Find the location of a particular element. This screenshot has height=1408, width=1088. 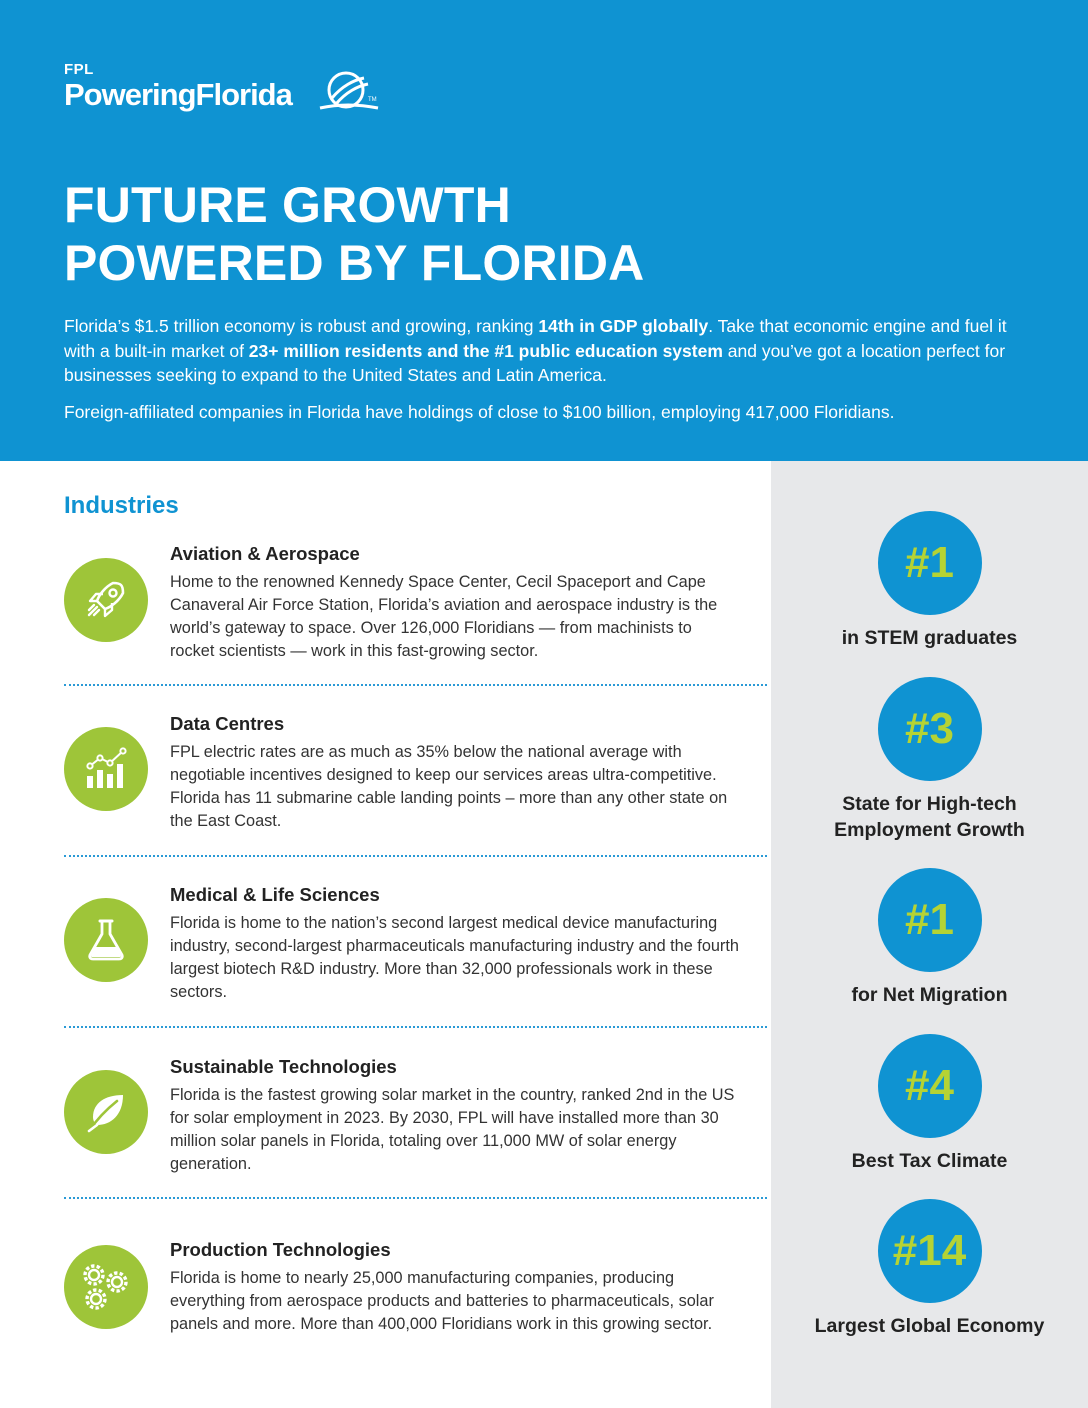

stat-migration: #1 for Net Migration is located at coordinates (929, 938).